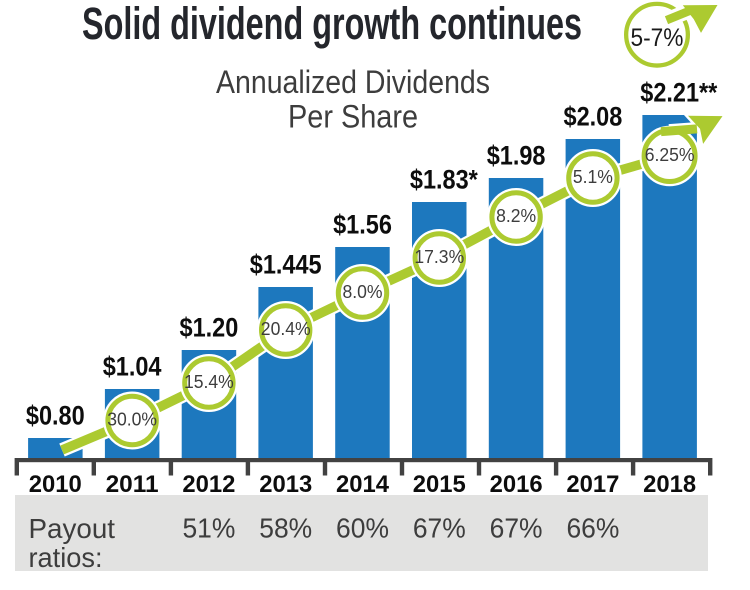  I want to click on svg-text: Payout, so click(72, 528).